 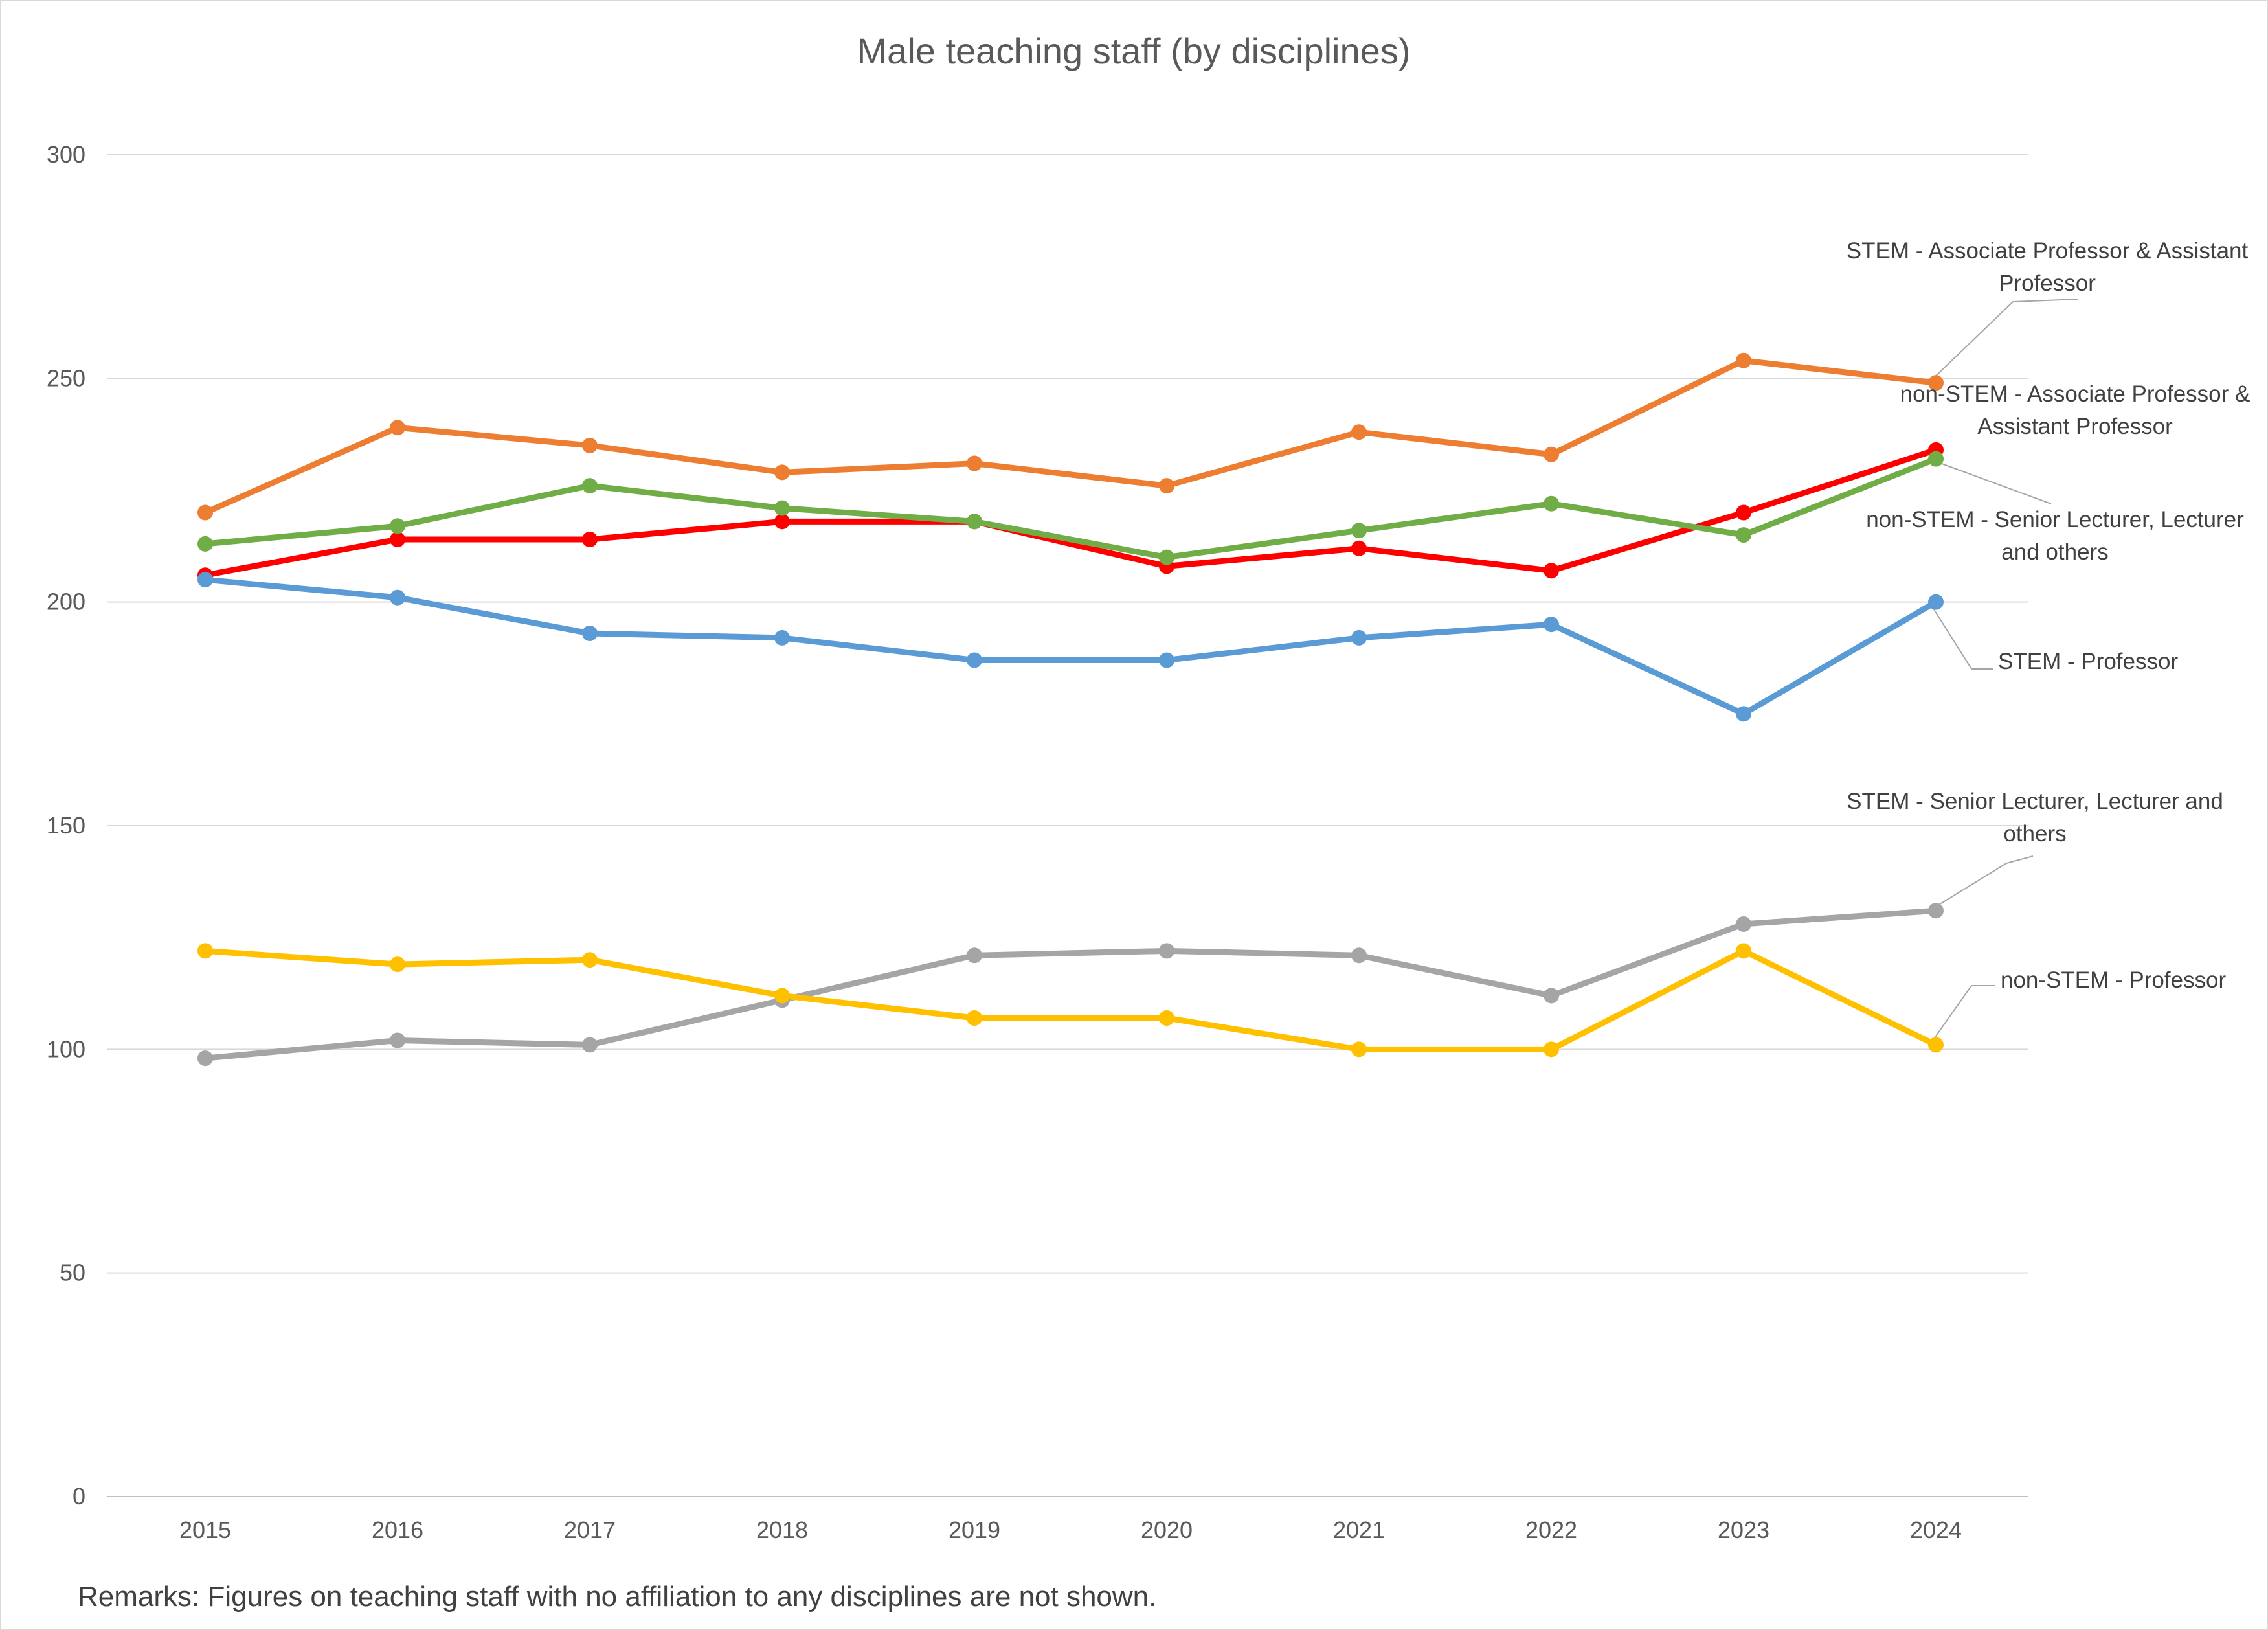 I want to click on y-tick-label: 50, so click(x=72, y=1273).